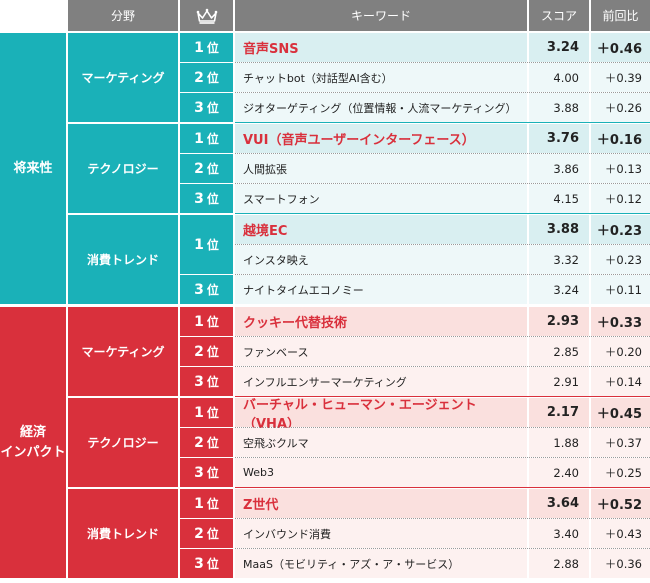  I want to click on diff-cell: ＋0.20, so click(620, 351).